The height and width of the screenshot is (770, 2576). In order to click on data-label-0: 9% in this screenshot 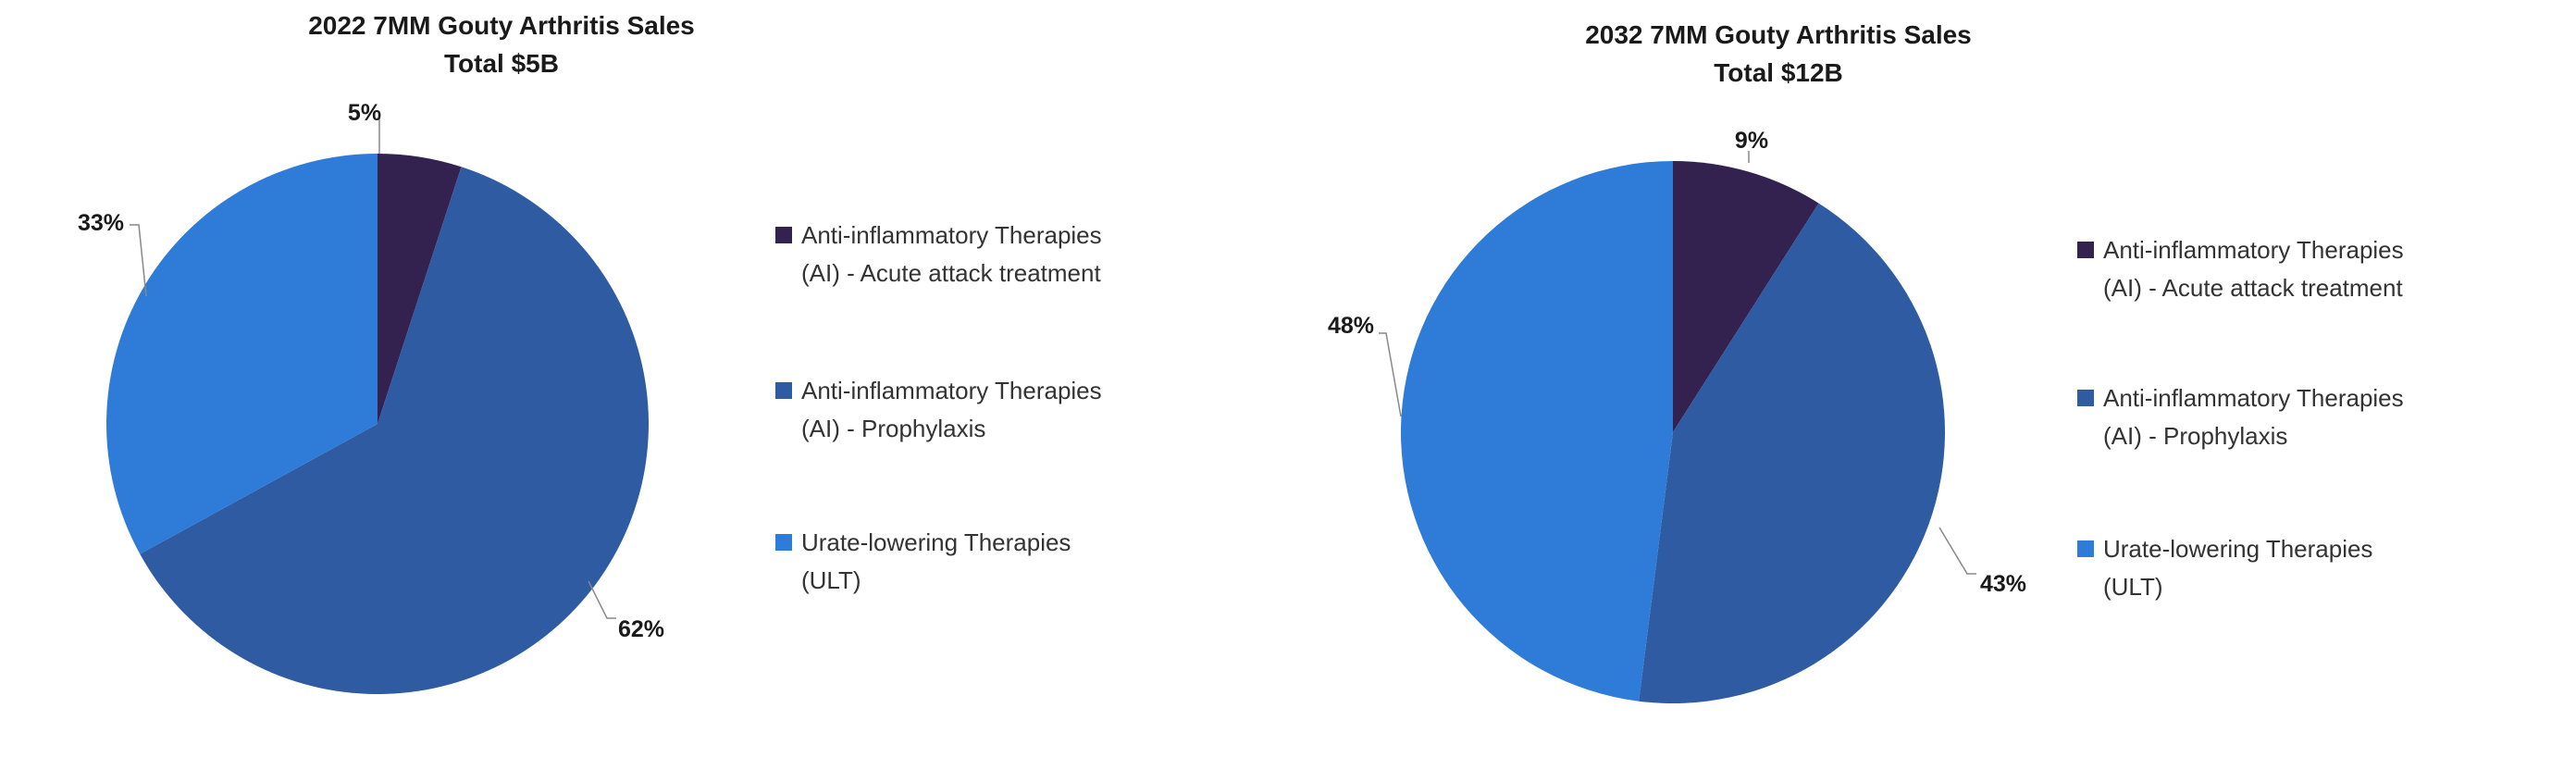, I will do `click(1751, 141)`.